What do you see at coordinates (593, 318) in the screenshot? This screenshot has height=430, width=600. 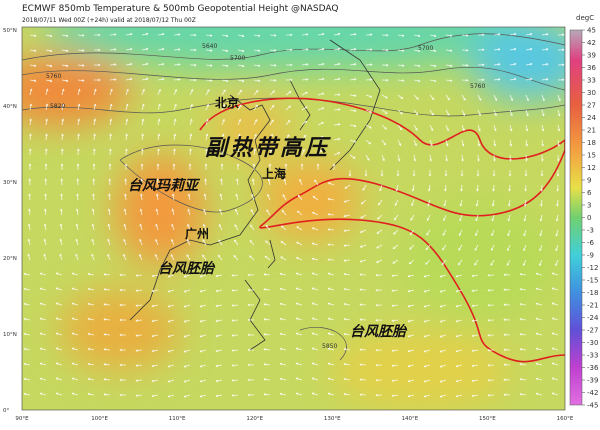 I see `colorbar-tick-label: -24` at bounding box center [593, 318].